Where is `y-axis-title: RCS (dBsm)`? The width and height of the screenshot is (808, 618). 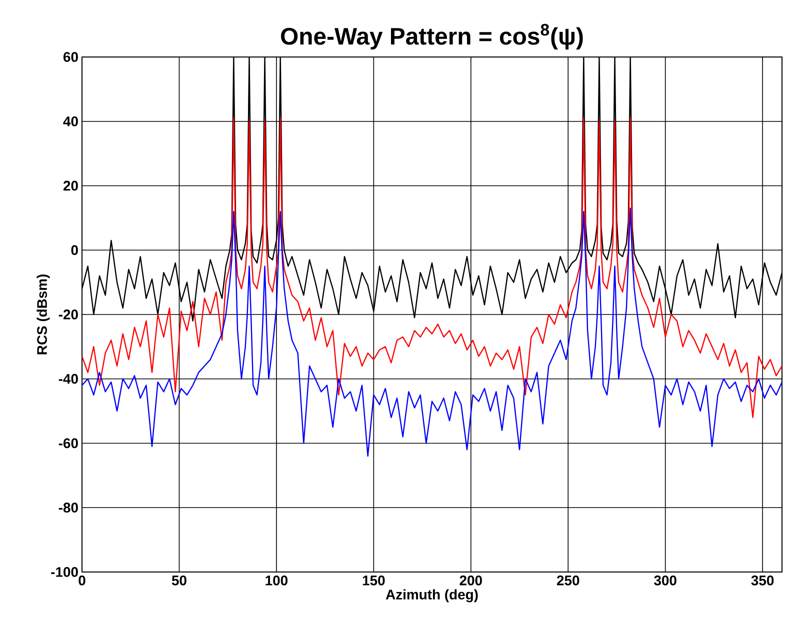 y-axis-title: RCS (dBsm) is located at coordinates (43, 314).